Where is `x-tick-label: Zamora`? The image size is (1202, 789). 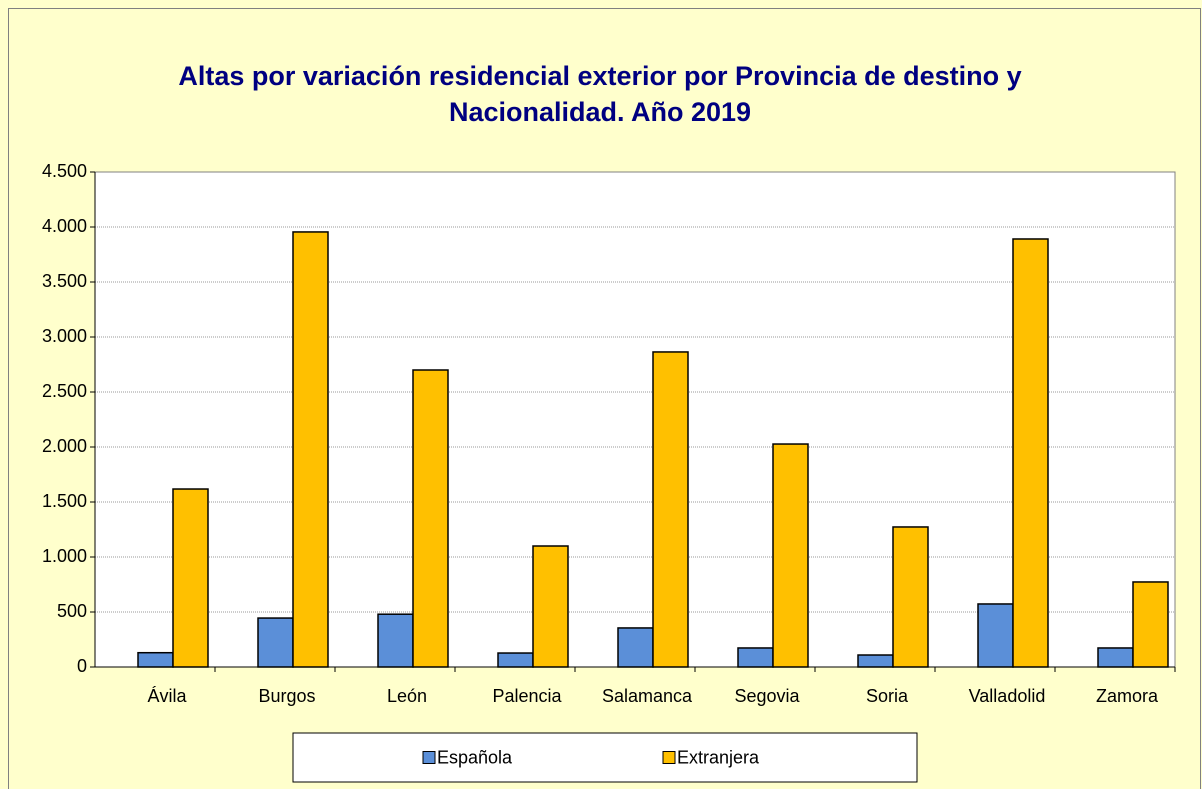
x-tick-label: Zamora is located at coordinates (1127, 696).